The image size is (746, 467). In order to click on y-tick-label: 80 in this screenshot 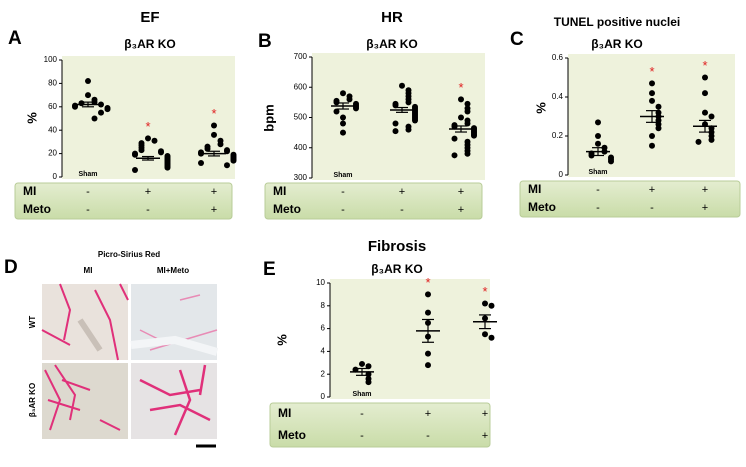, I will do `click(52, 83)`.